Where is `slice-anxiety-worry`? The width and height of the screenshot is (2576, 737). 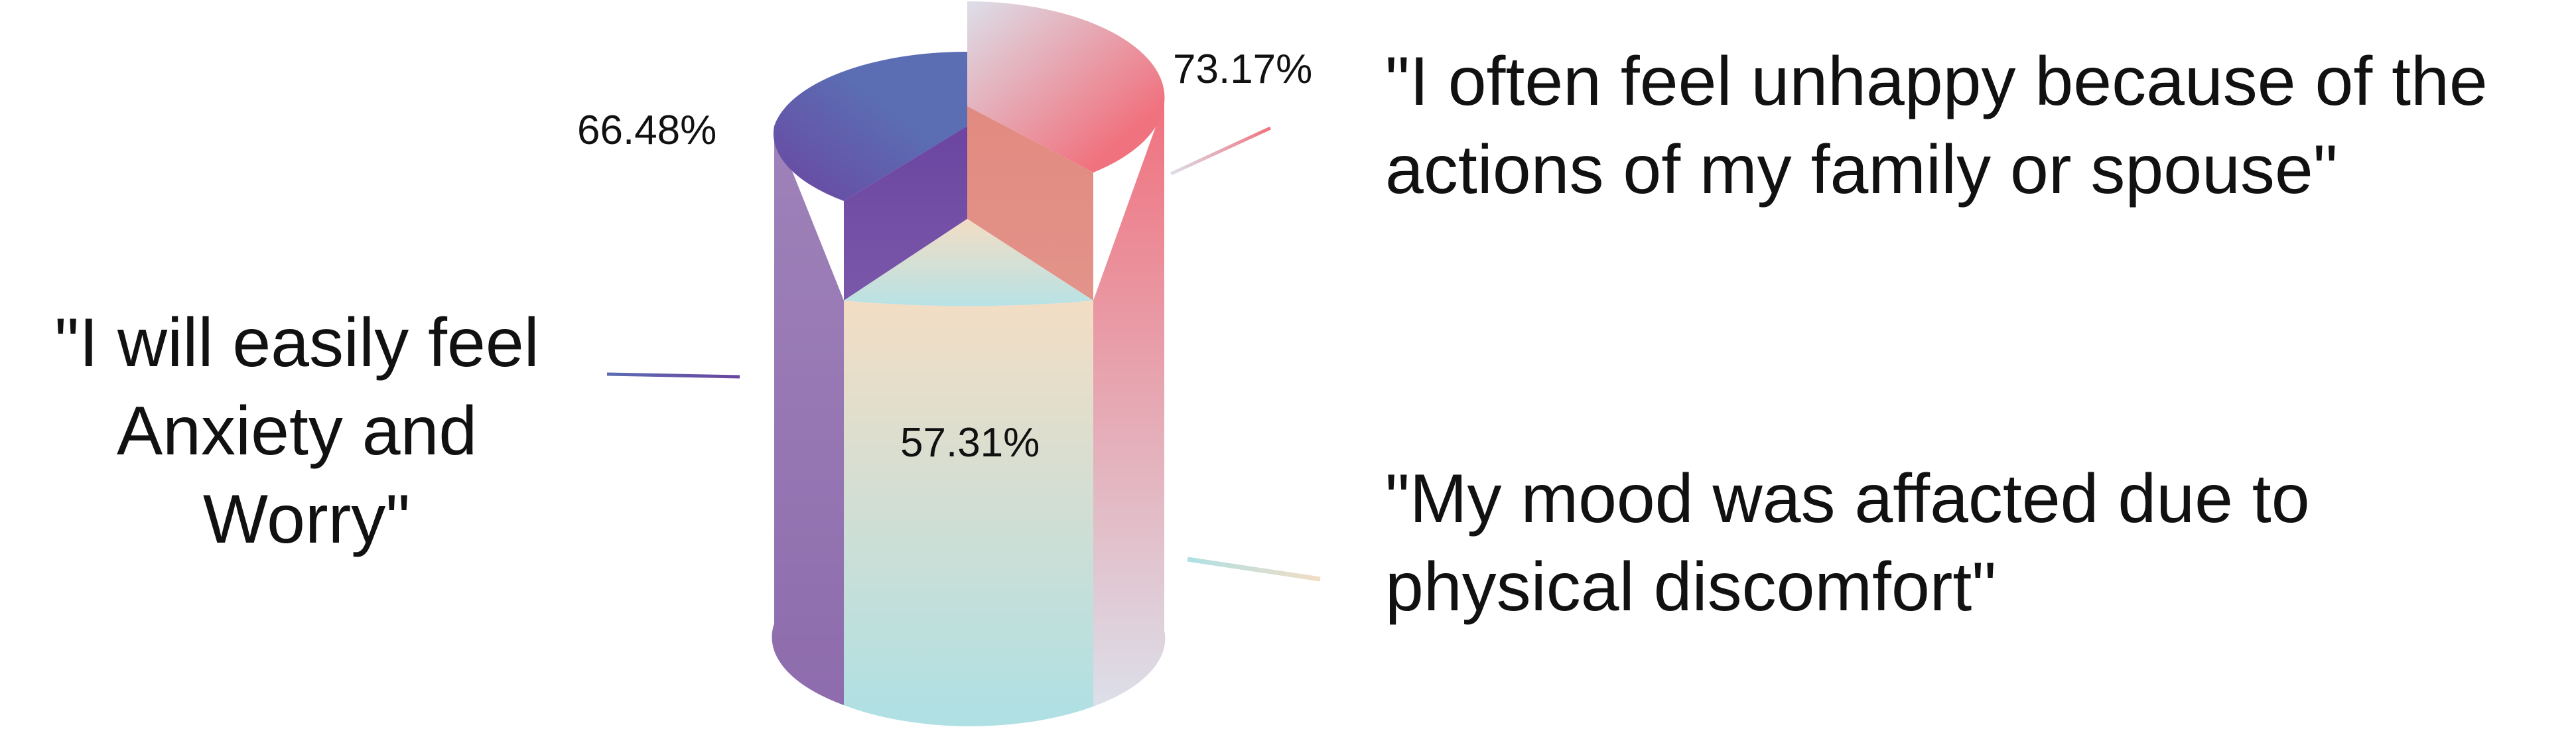
slice-anxiety-worry is located at coordinates (870, 378).